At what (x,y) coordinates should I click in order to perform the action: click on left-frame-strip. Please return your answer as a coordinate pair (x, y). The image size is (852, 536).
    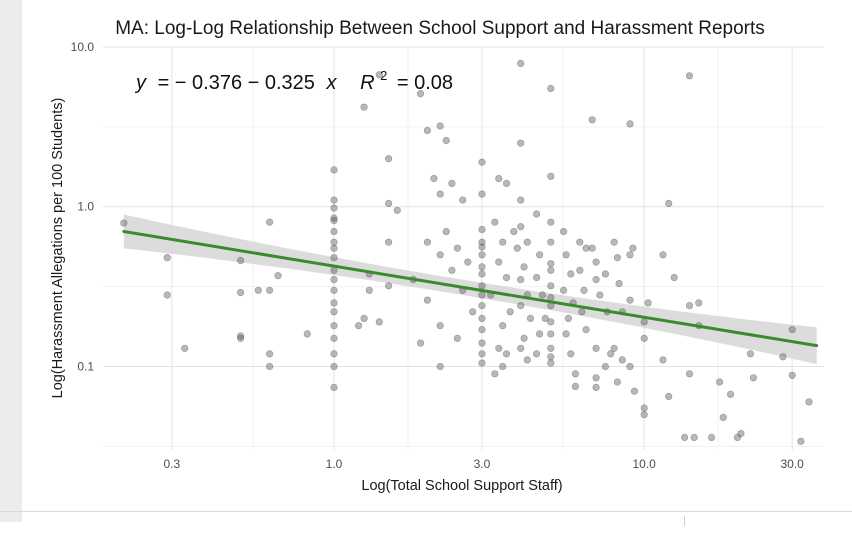
    Looking at the image, I should click on (11, 261).